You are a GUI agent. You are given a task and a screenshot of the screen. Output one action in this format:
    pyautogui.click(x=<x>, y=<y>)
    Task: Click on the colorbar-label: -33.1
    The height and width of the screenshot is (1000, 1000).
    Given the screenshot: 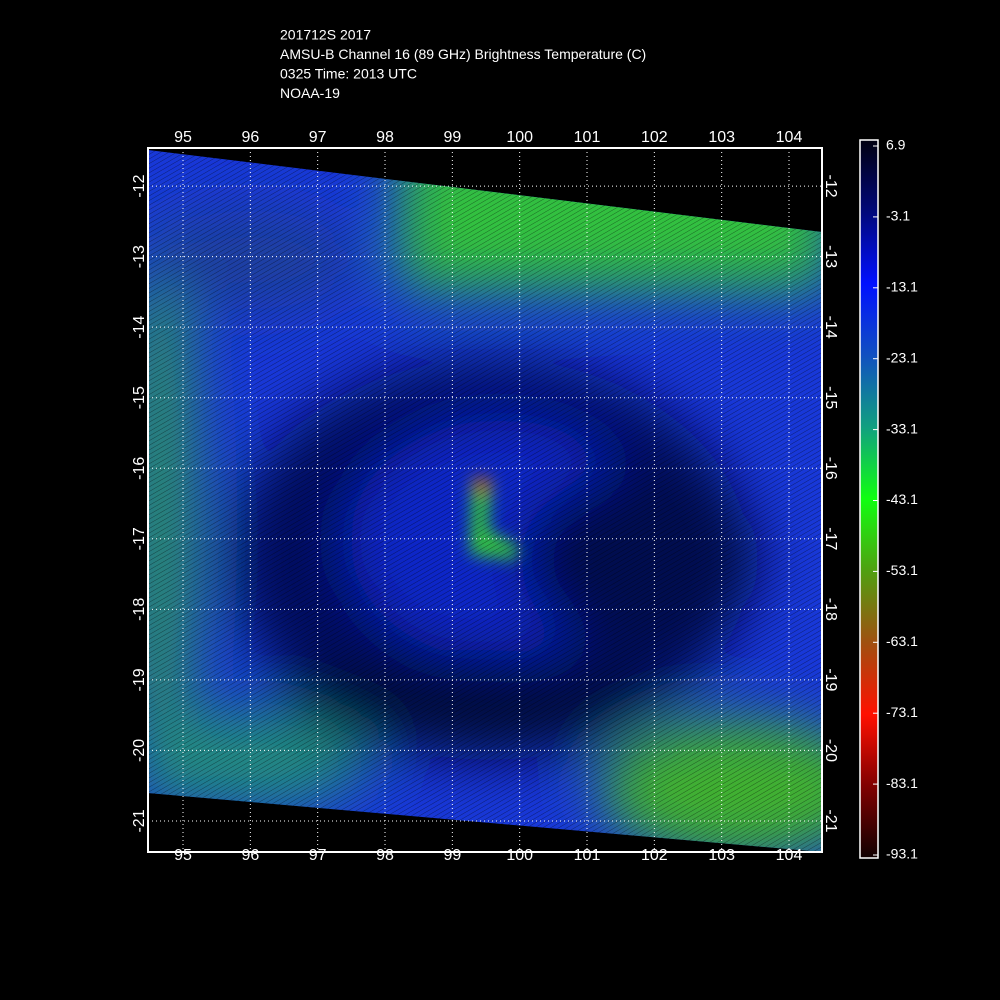 What is the action you would take?
    pyautogui.click(x=902, y=428)
    